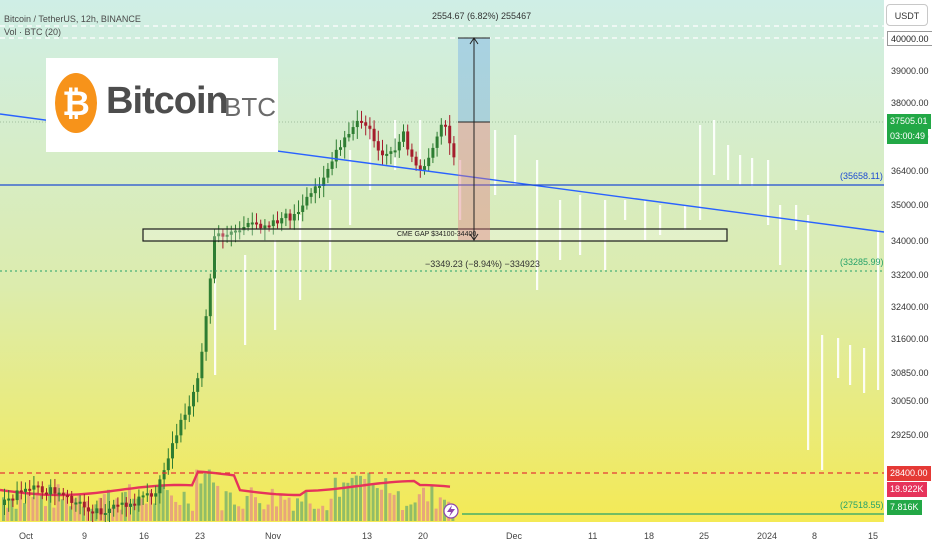 The height and width of the screenshot is (550, 932). Describe the element at coordinates (908, 261) in the screenshot. I see `price-axis` at that location.